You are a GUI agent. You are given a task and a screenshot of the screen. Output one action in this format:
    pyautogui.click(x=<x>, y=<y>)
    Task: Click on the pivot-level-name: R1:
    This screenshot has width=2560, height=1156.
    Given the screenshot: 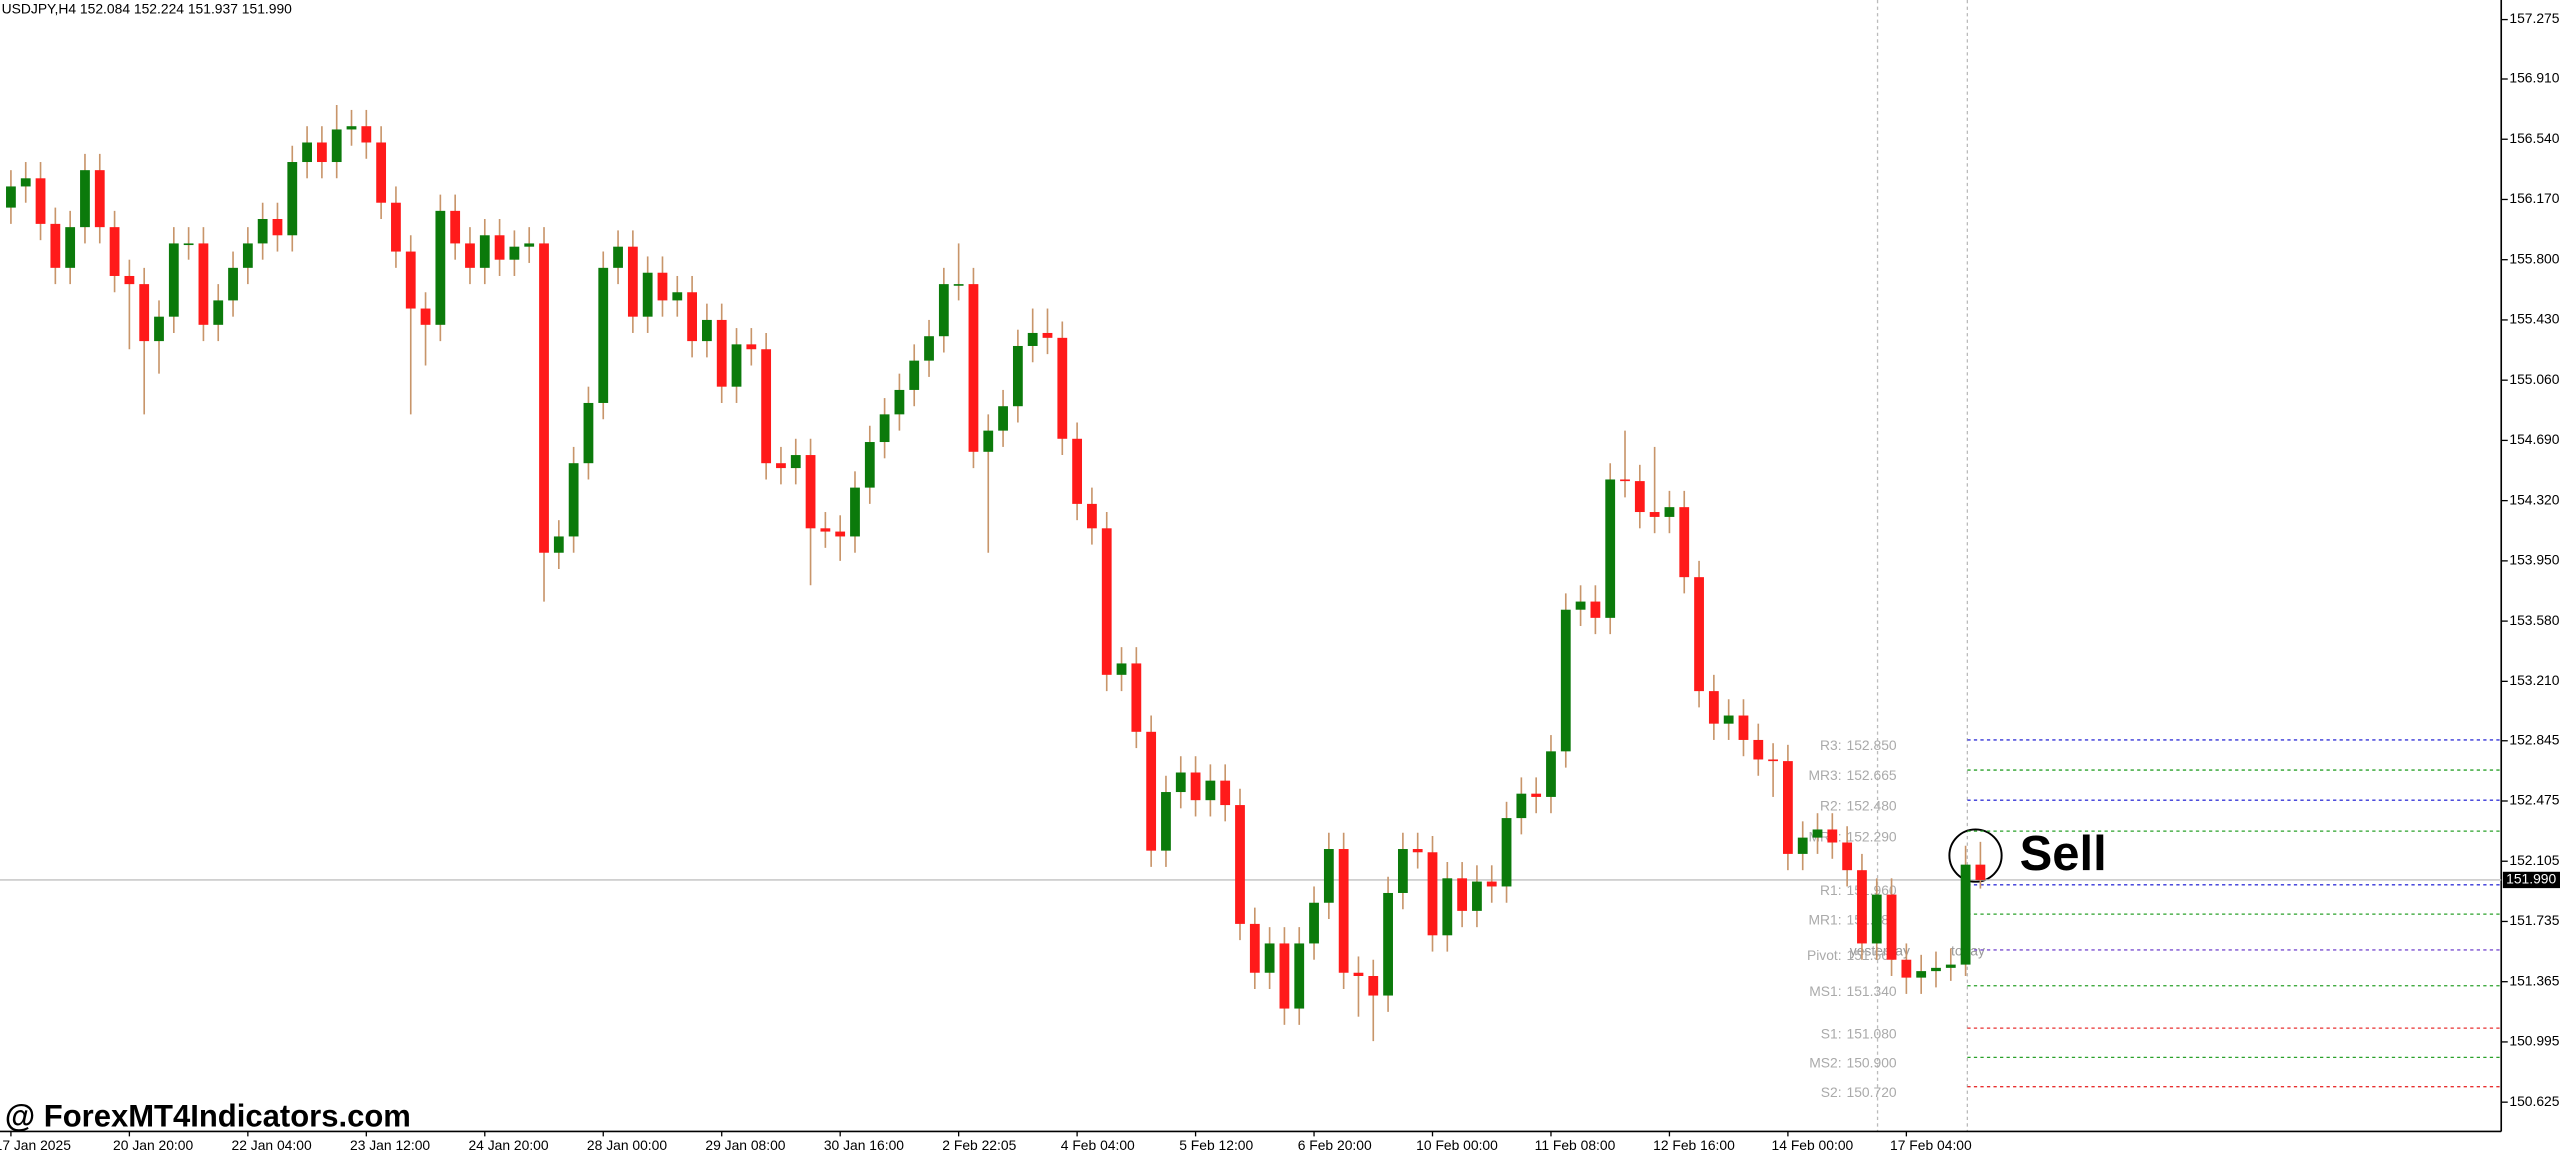 What is the action you would take?
    pyautogui.click(x=1831, y=890)
    